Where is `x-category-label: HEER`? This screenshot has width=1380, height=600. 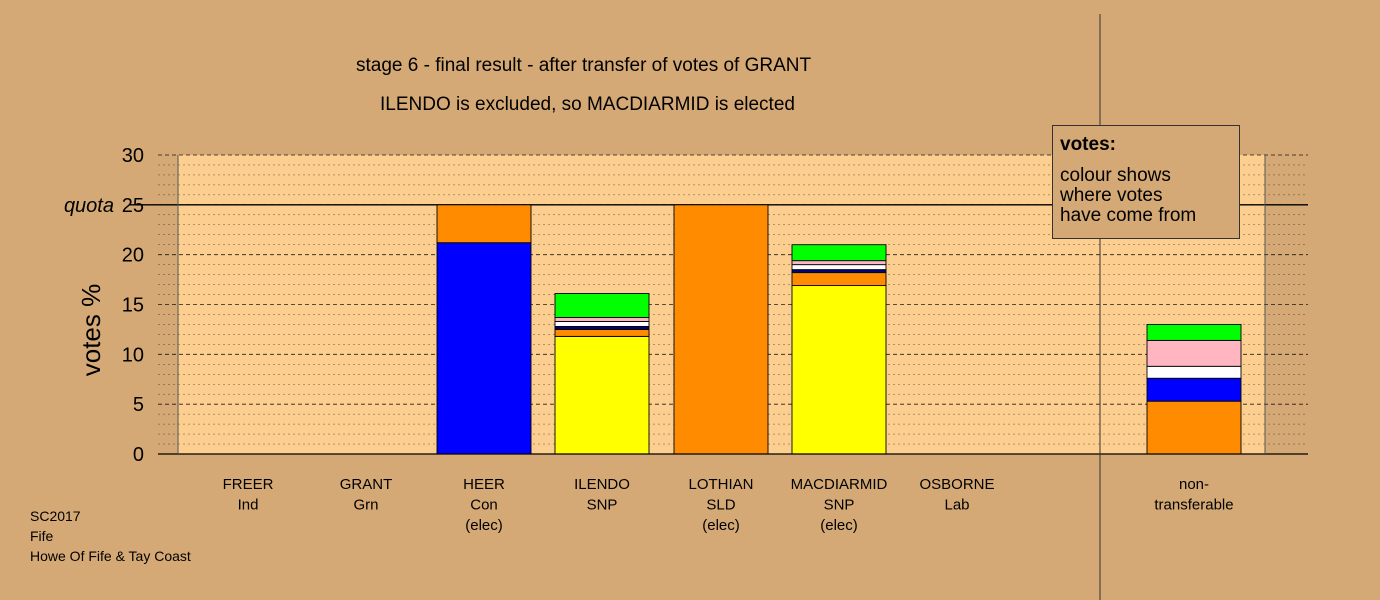 x-category-label: HEER is located at coordinates (484, 484).